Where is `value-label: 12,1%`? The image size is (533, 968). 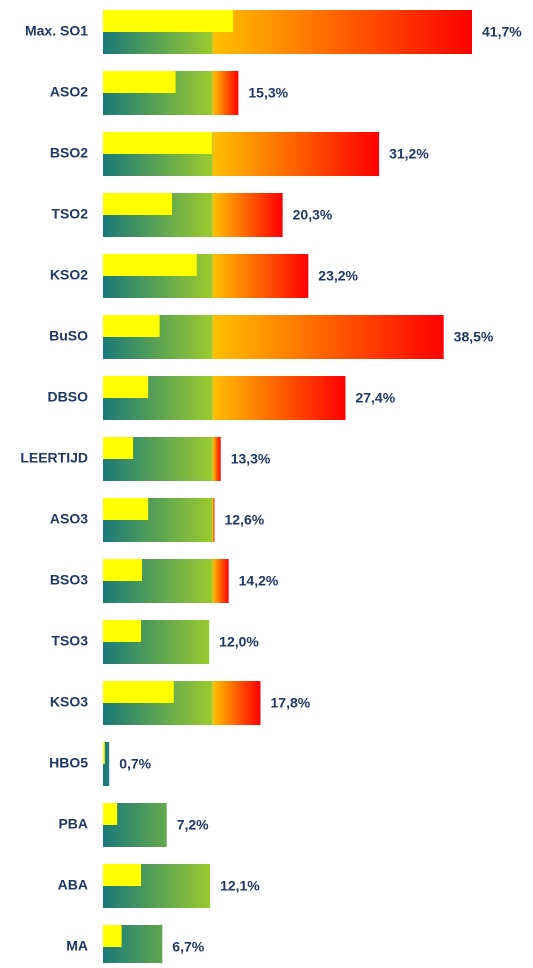
value-label: 12,1% is located at coordinates (240, 886).